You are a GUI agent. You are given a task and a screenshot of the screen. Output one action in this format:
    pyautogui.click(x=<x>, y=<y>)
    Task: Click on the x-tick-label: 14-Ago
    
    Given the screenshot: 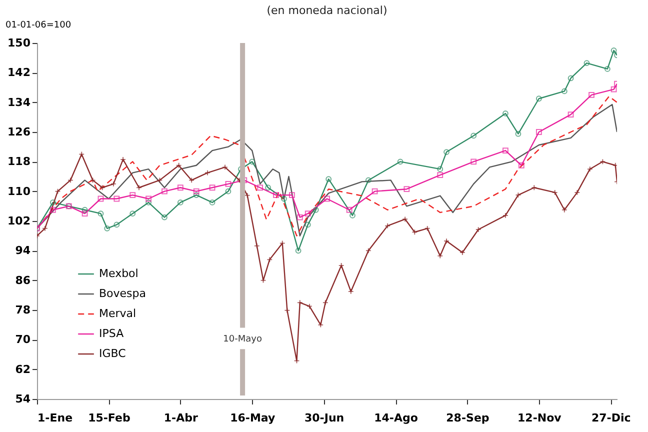 What is the action you would take?
    pyautogui.click(x=396, y=418)
    